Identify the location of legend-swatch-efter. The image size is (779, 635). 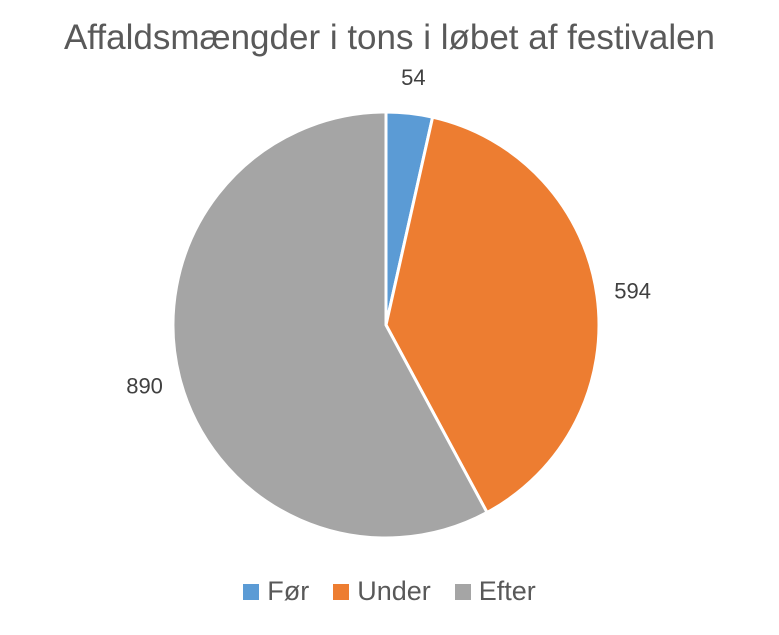
(462, 591).